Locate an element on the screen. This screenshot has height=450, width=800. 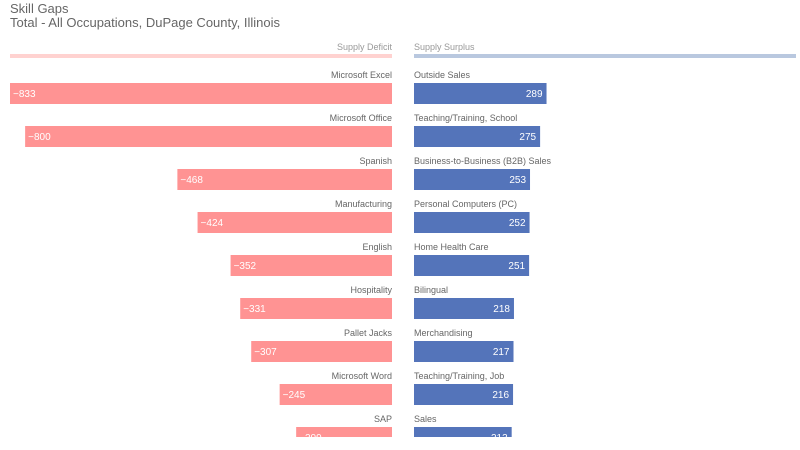
surplus-value-label: 213 is located at coordinates (499, 435).